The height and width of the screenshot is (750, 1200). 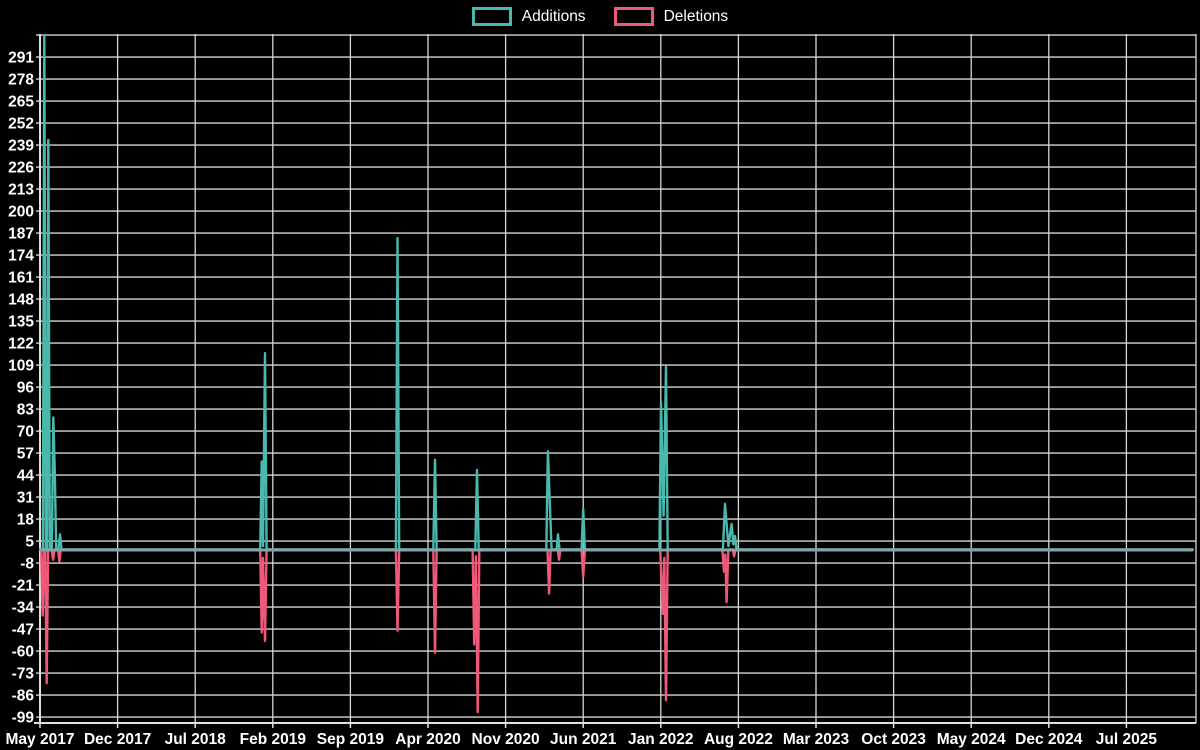 What do you see at coordinates (23, 696) in the screenshot?
I see `y-tick-label: -86` at bounding box center [23, 696].